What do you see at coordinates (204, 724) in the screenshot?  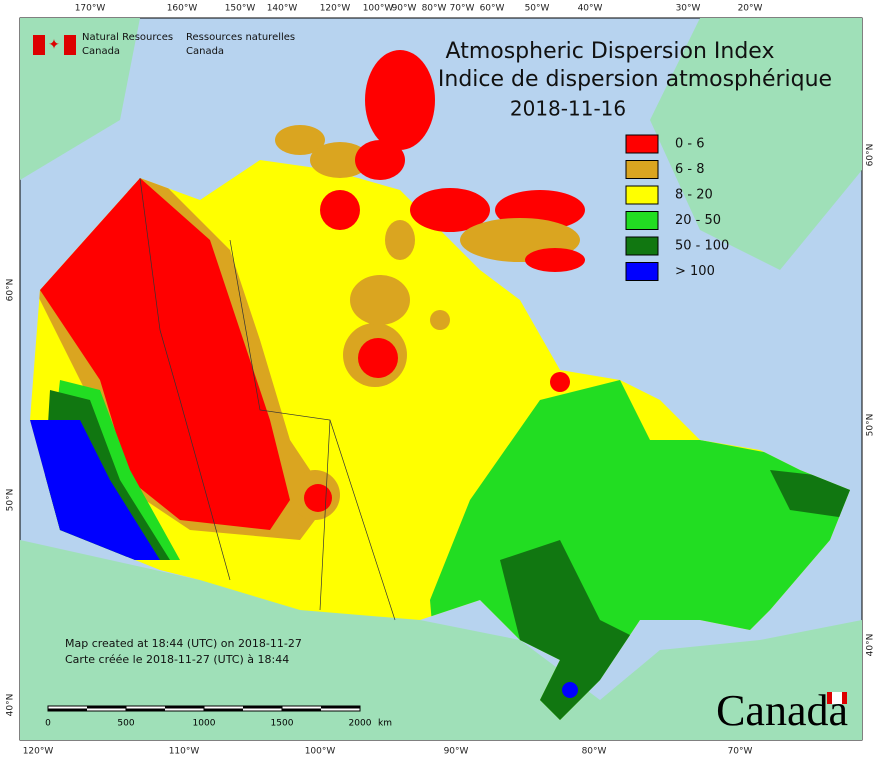 I see `scale-label: 1000` at bounding box center [204, 724].